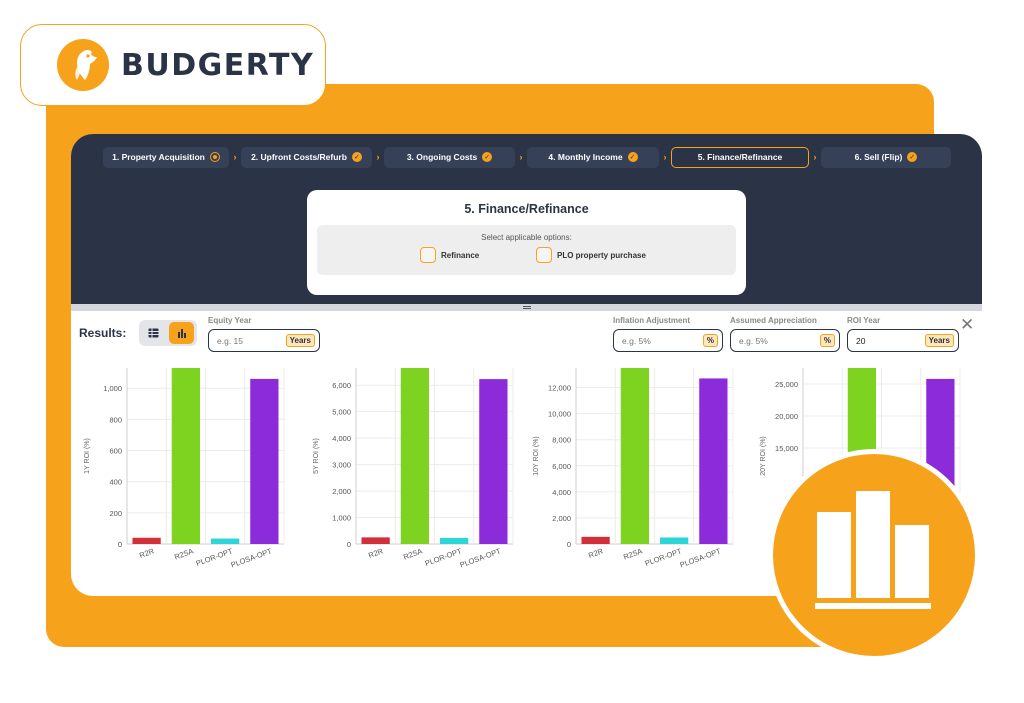  I want to click on brand-name: BUDGERTY, so click(218, 65).